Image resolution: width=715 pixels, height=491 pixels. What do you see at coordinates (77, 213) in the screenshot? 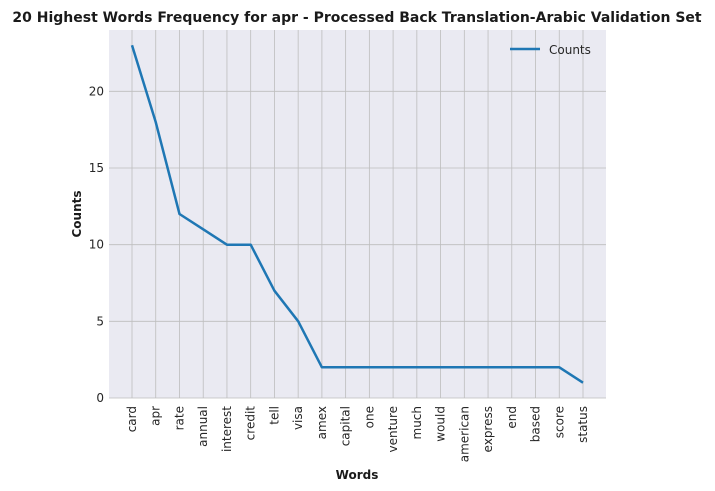
I see `y-axis-label: Counts` at bounding box center [77, 213].